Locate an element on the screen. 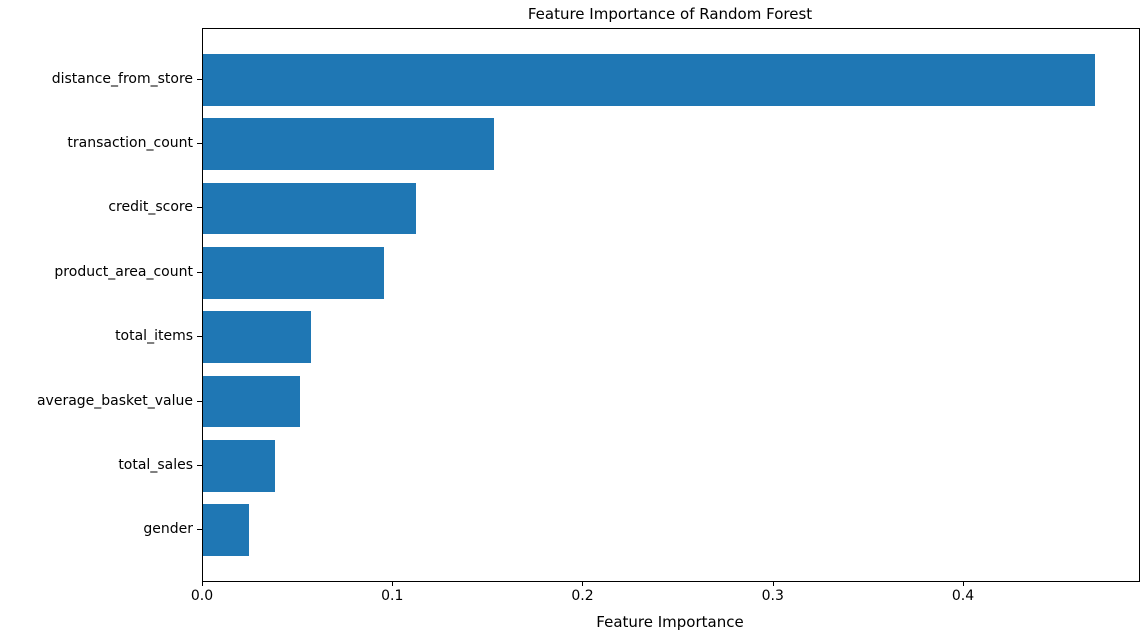 The image size is (1144, 640). bar-transaction_count is located at coordinates (349, 144).